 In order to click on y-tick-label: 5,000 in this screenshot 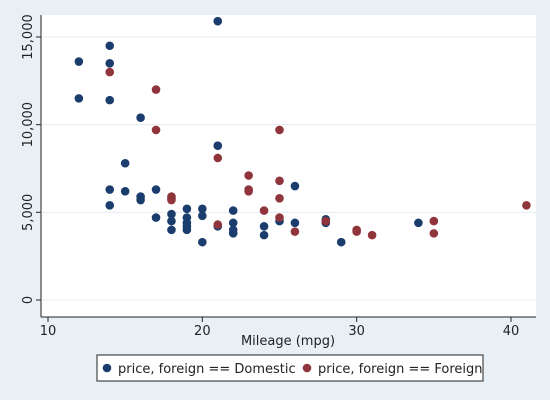, I will do `click(28, 212)`.